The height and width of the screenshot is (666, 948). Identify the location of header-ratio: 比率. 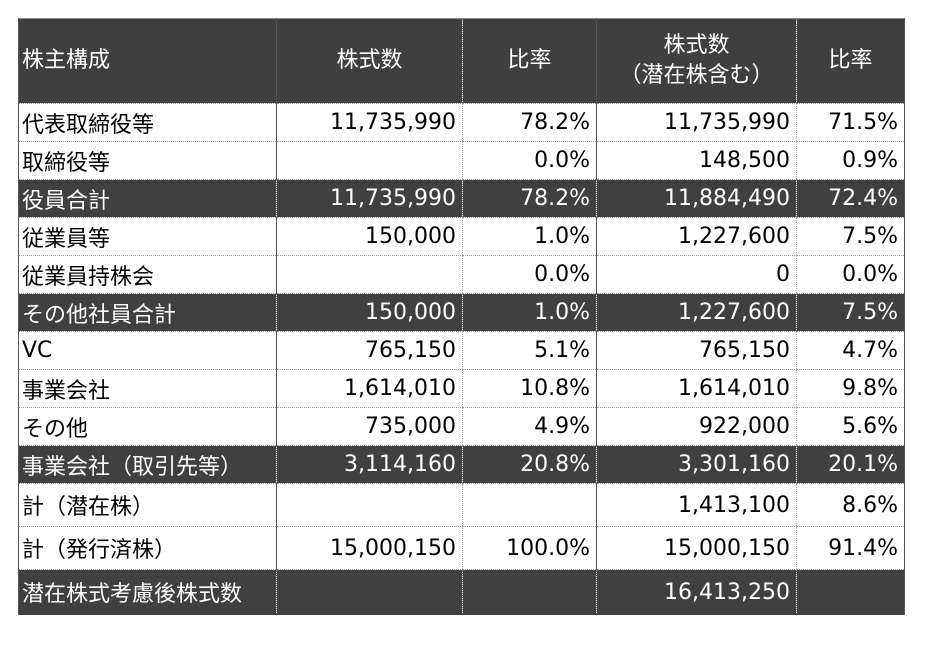
(529, 61).